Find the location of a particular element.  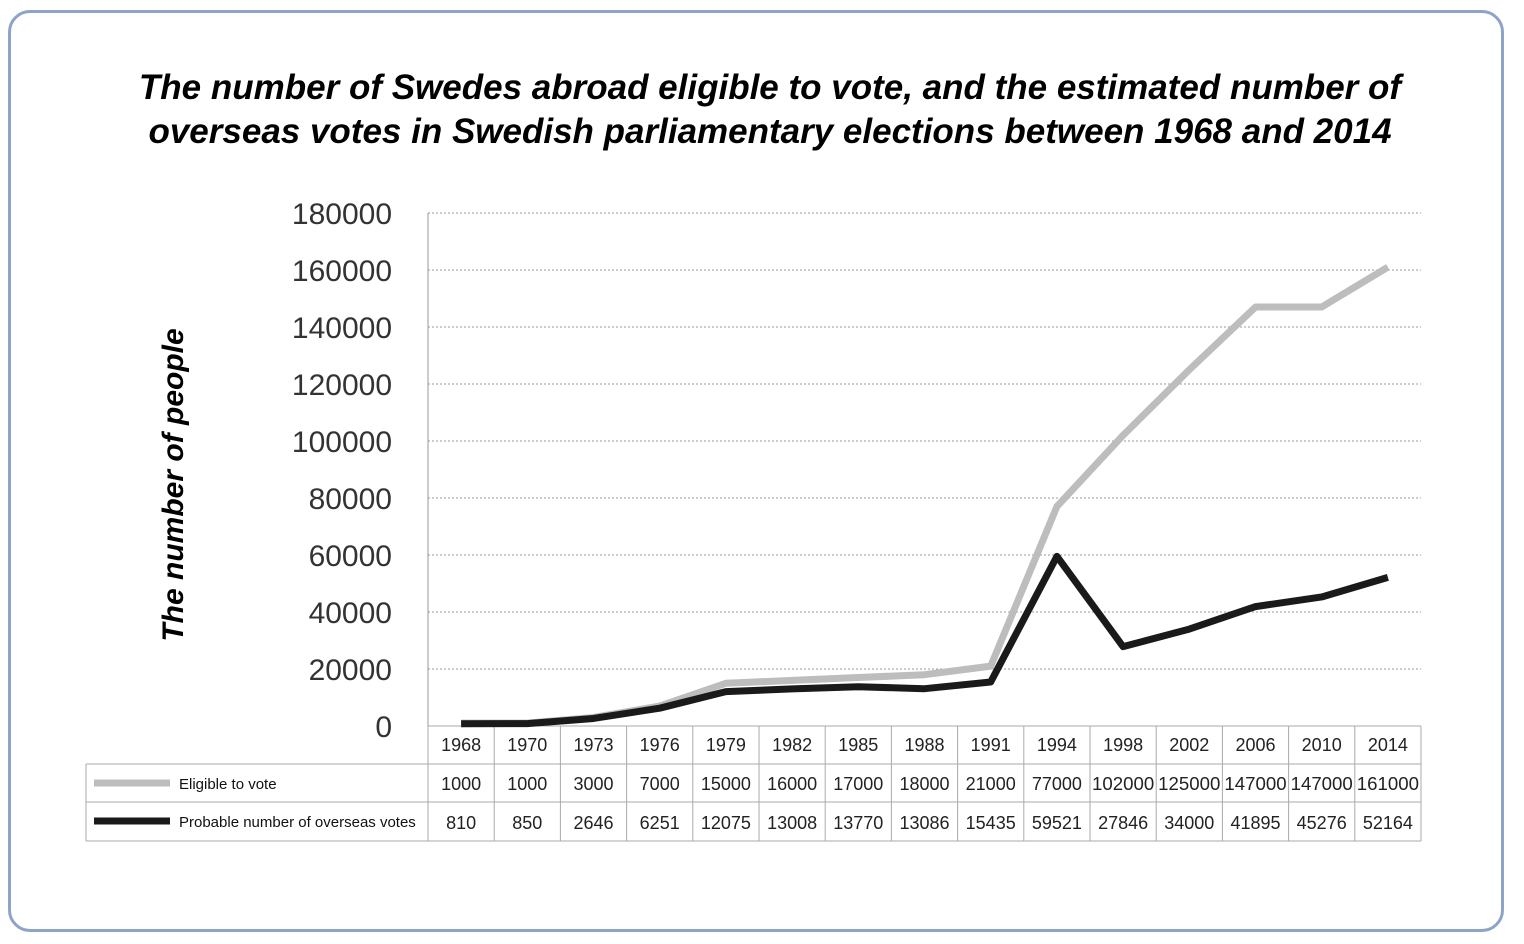

data-label: 125000 is located at coordinates (1189, 784).